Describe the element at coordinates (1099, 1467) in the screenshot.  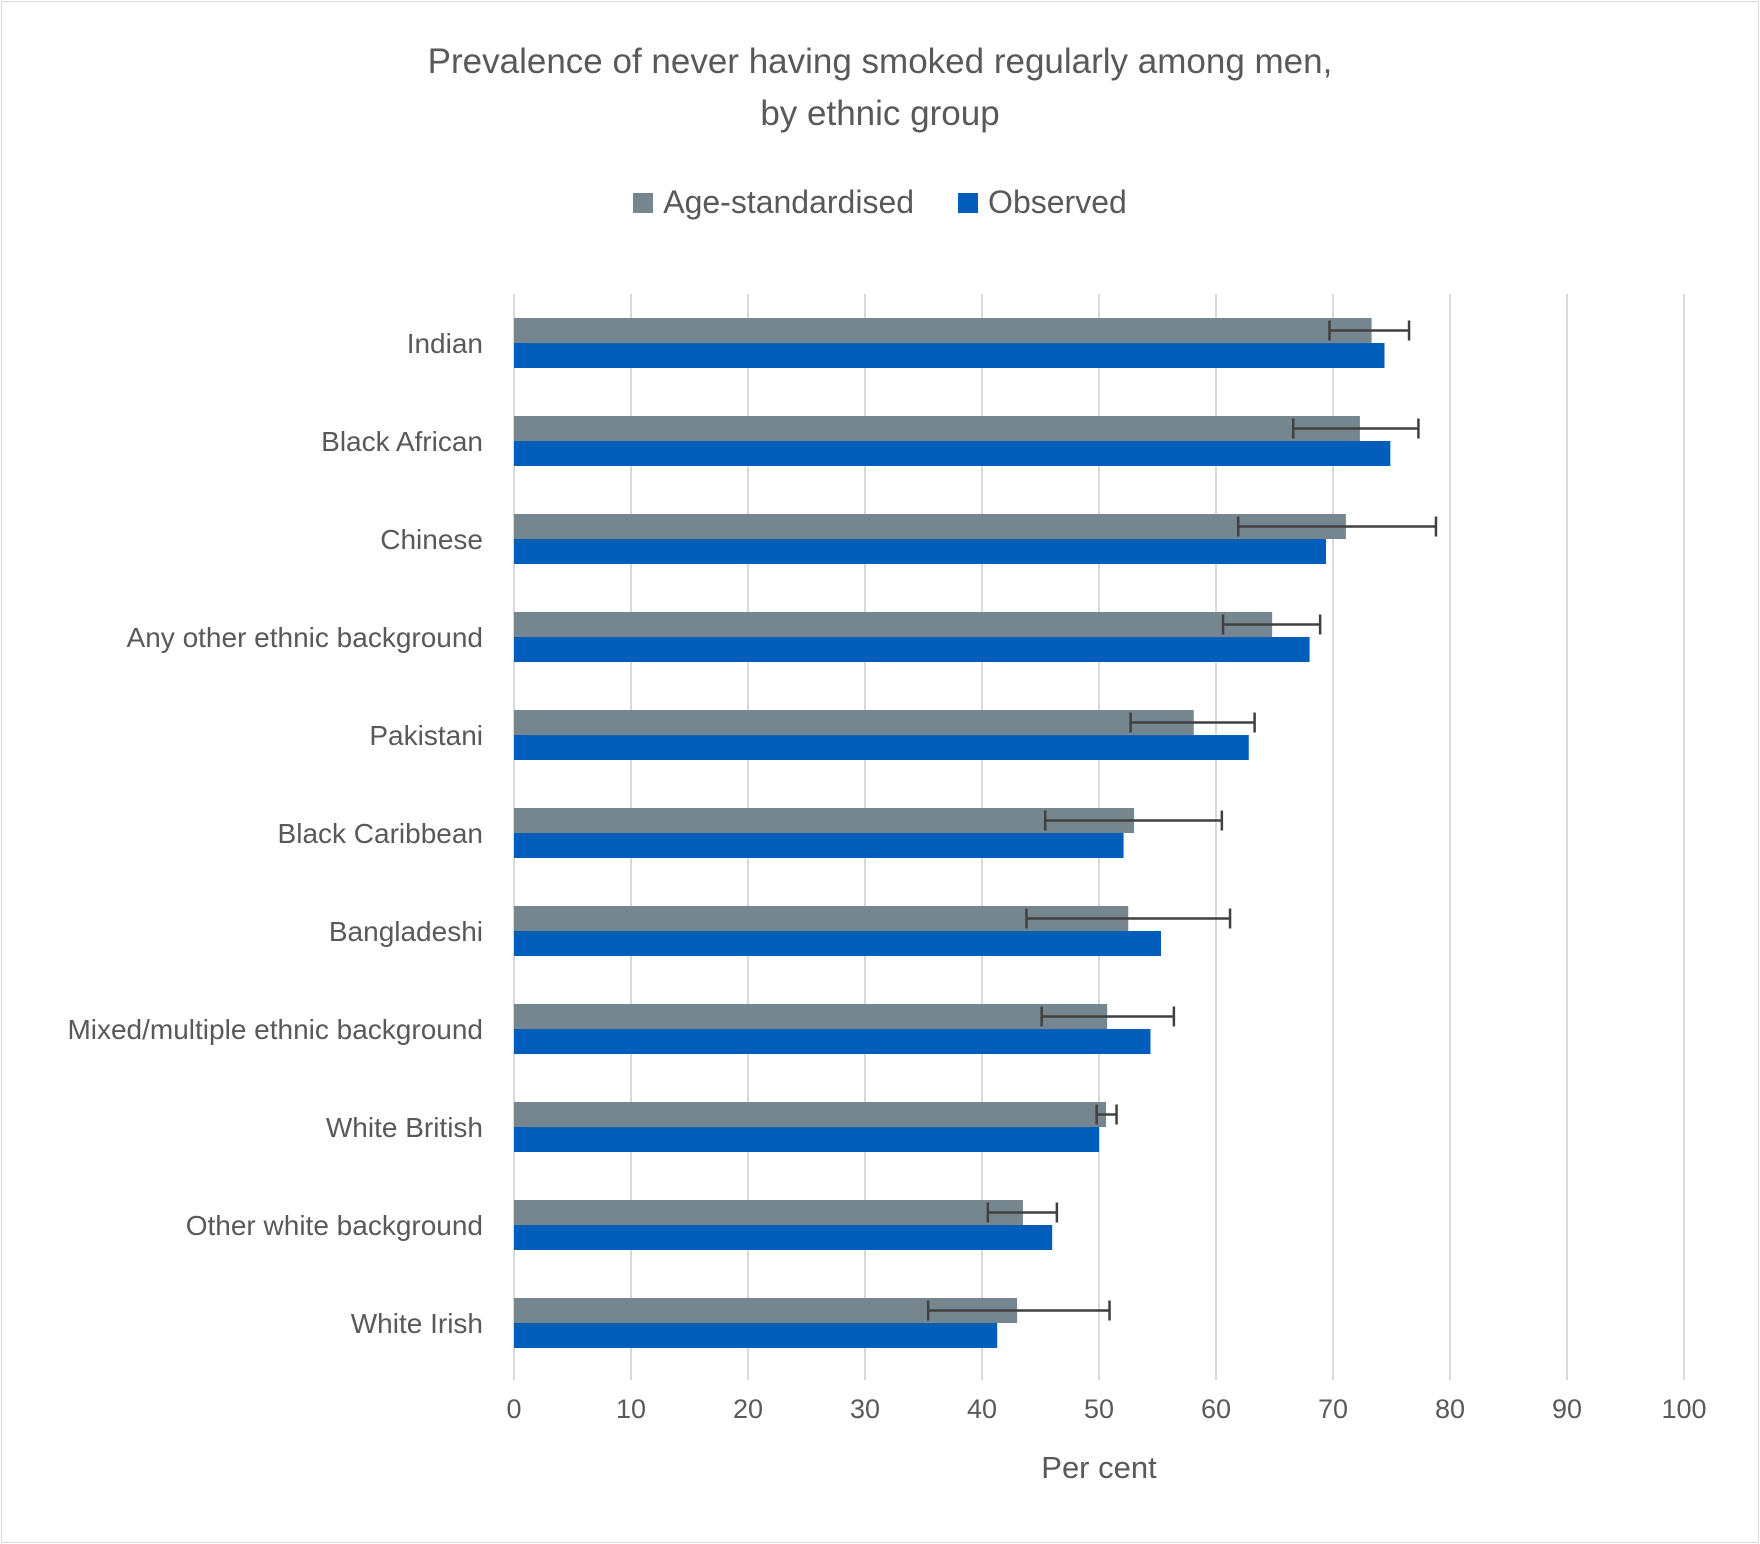
I see `x-axis-title: Per cent` at that location.